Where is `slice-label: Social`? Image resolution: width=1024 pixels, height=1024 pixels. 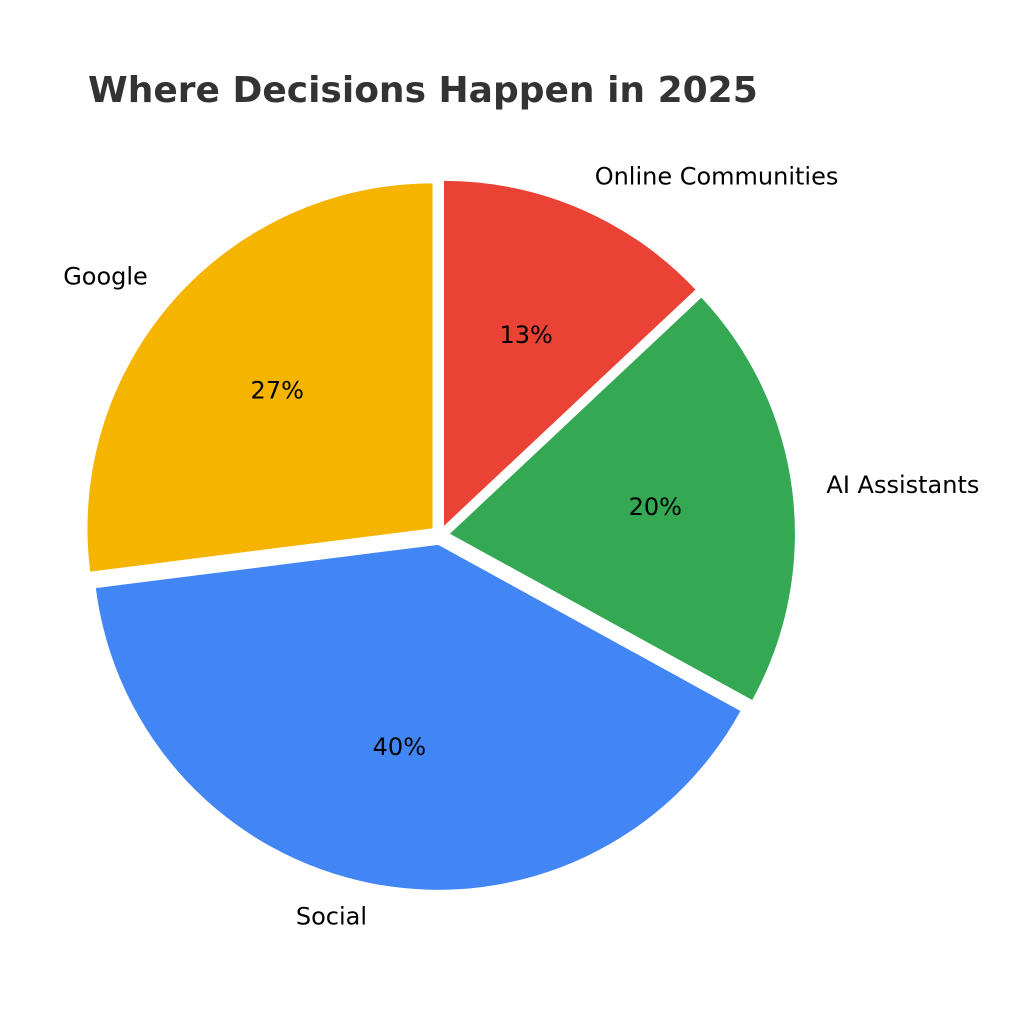
slice-label: Social is located at coordinates (331, 917).